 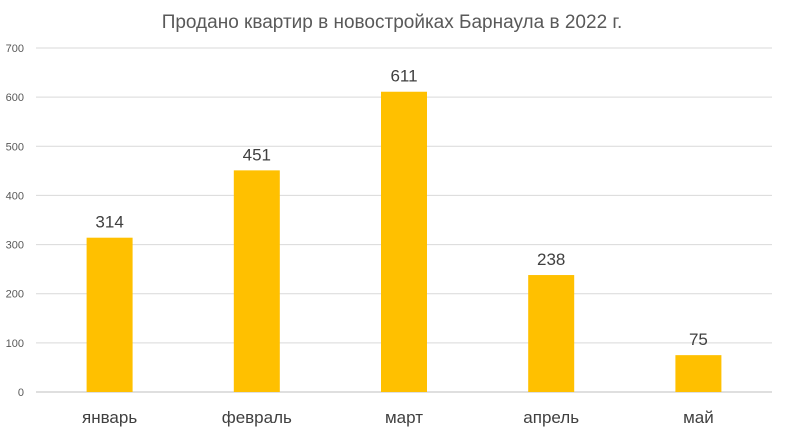 What do you see at coordinates (15, 246) in the screenshot?
I see `y-tick-label: 300` at bounding box center [15, 246].